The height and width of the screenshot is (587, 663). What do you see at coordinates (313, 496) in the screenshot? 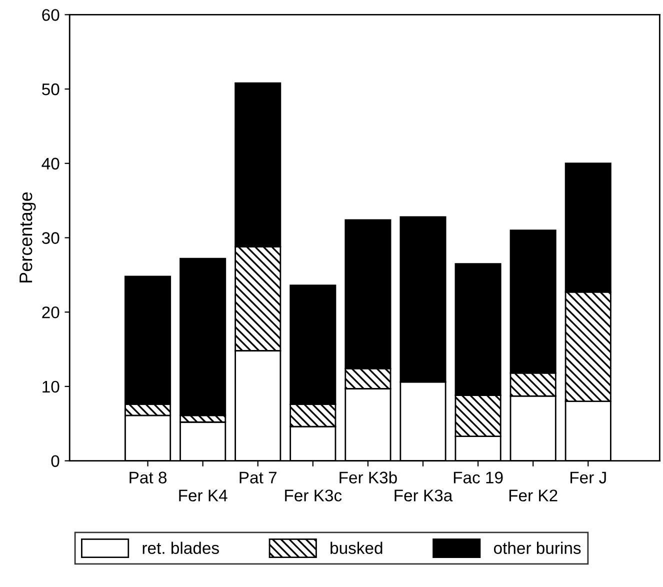
I see `x-tick-label: Fer K3c` at bounding box center [313, 496].